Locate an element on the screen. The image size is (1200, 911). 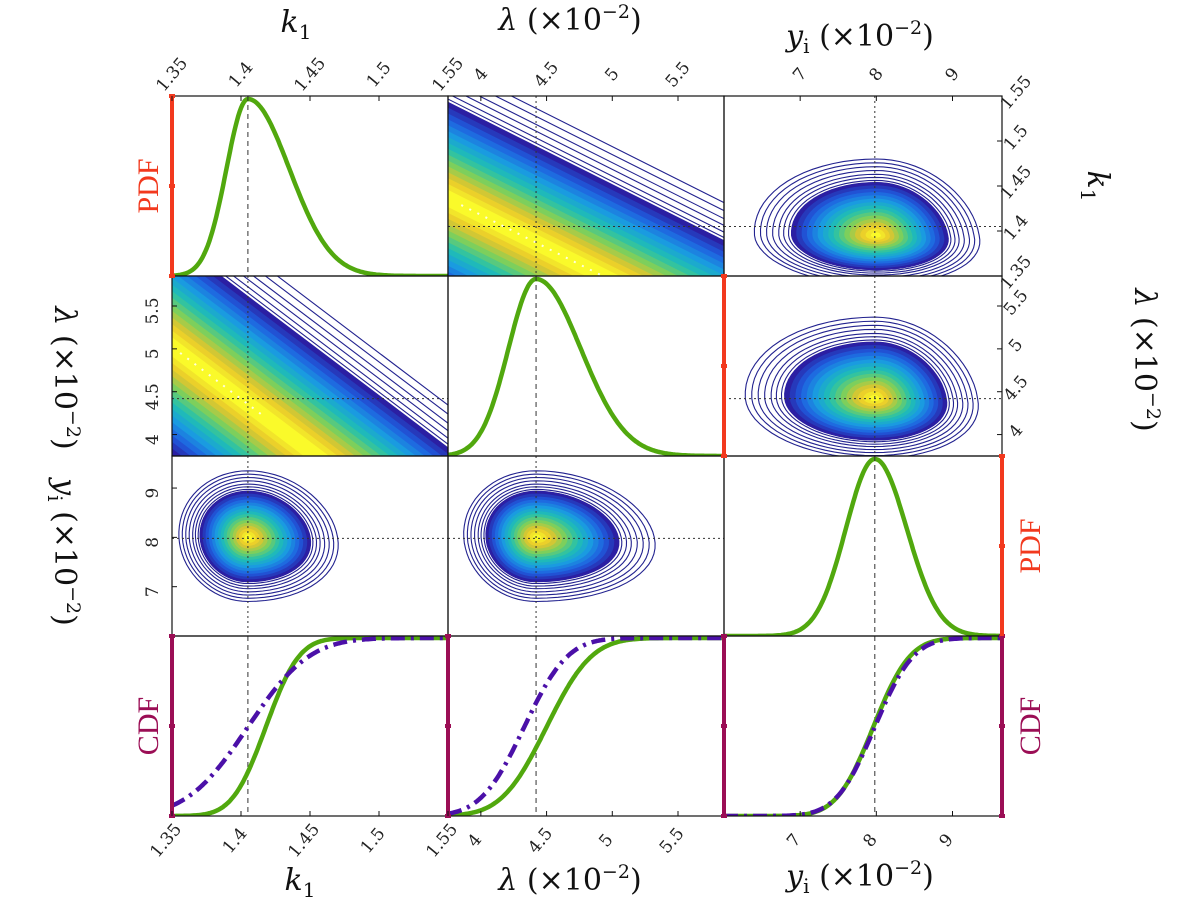
panel-r4-c3 is located at coordinates (863, 726).